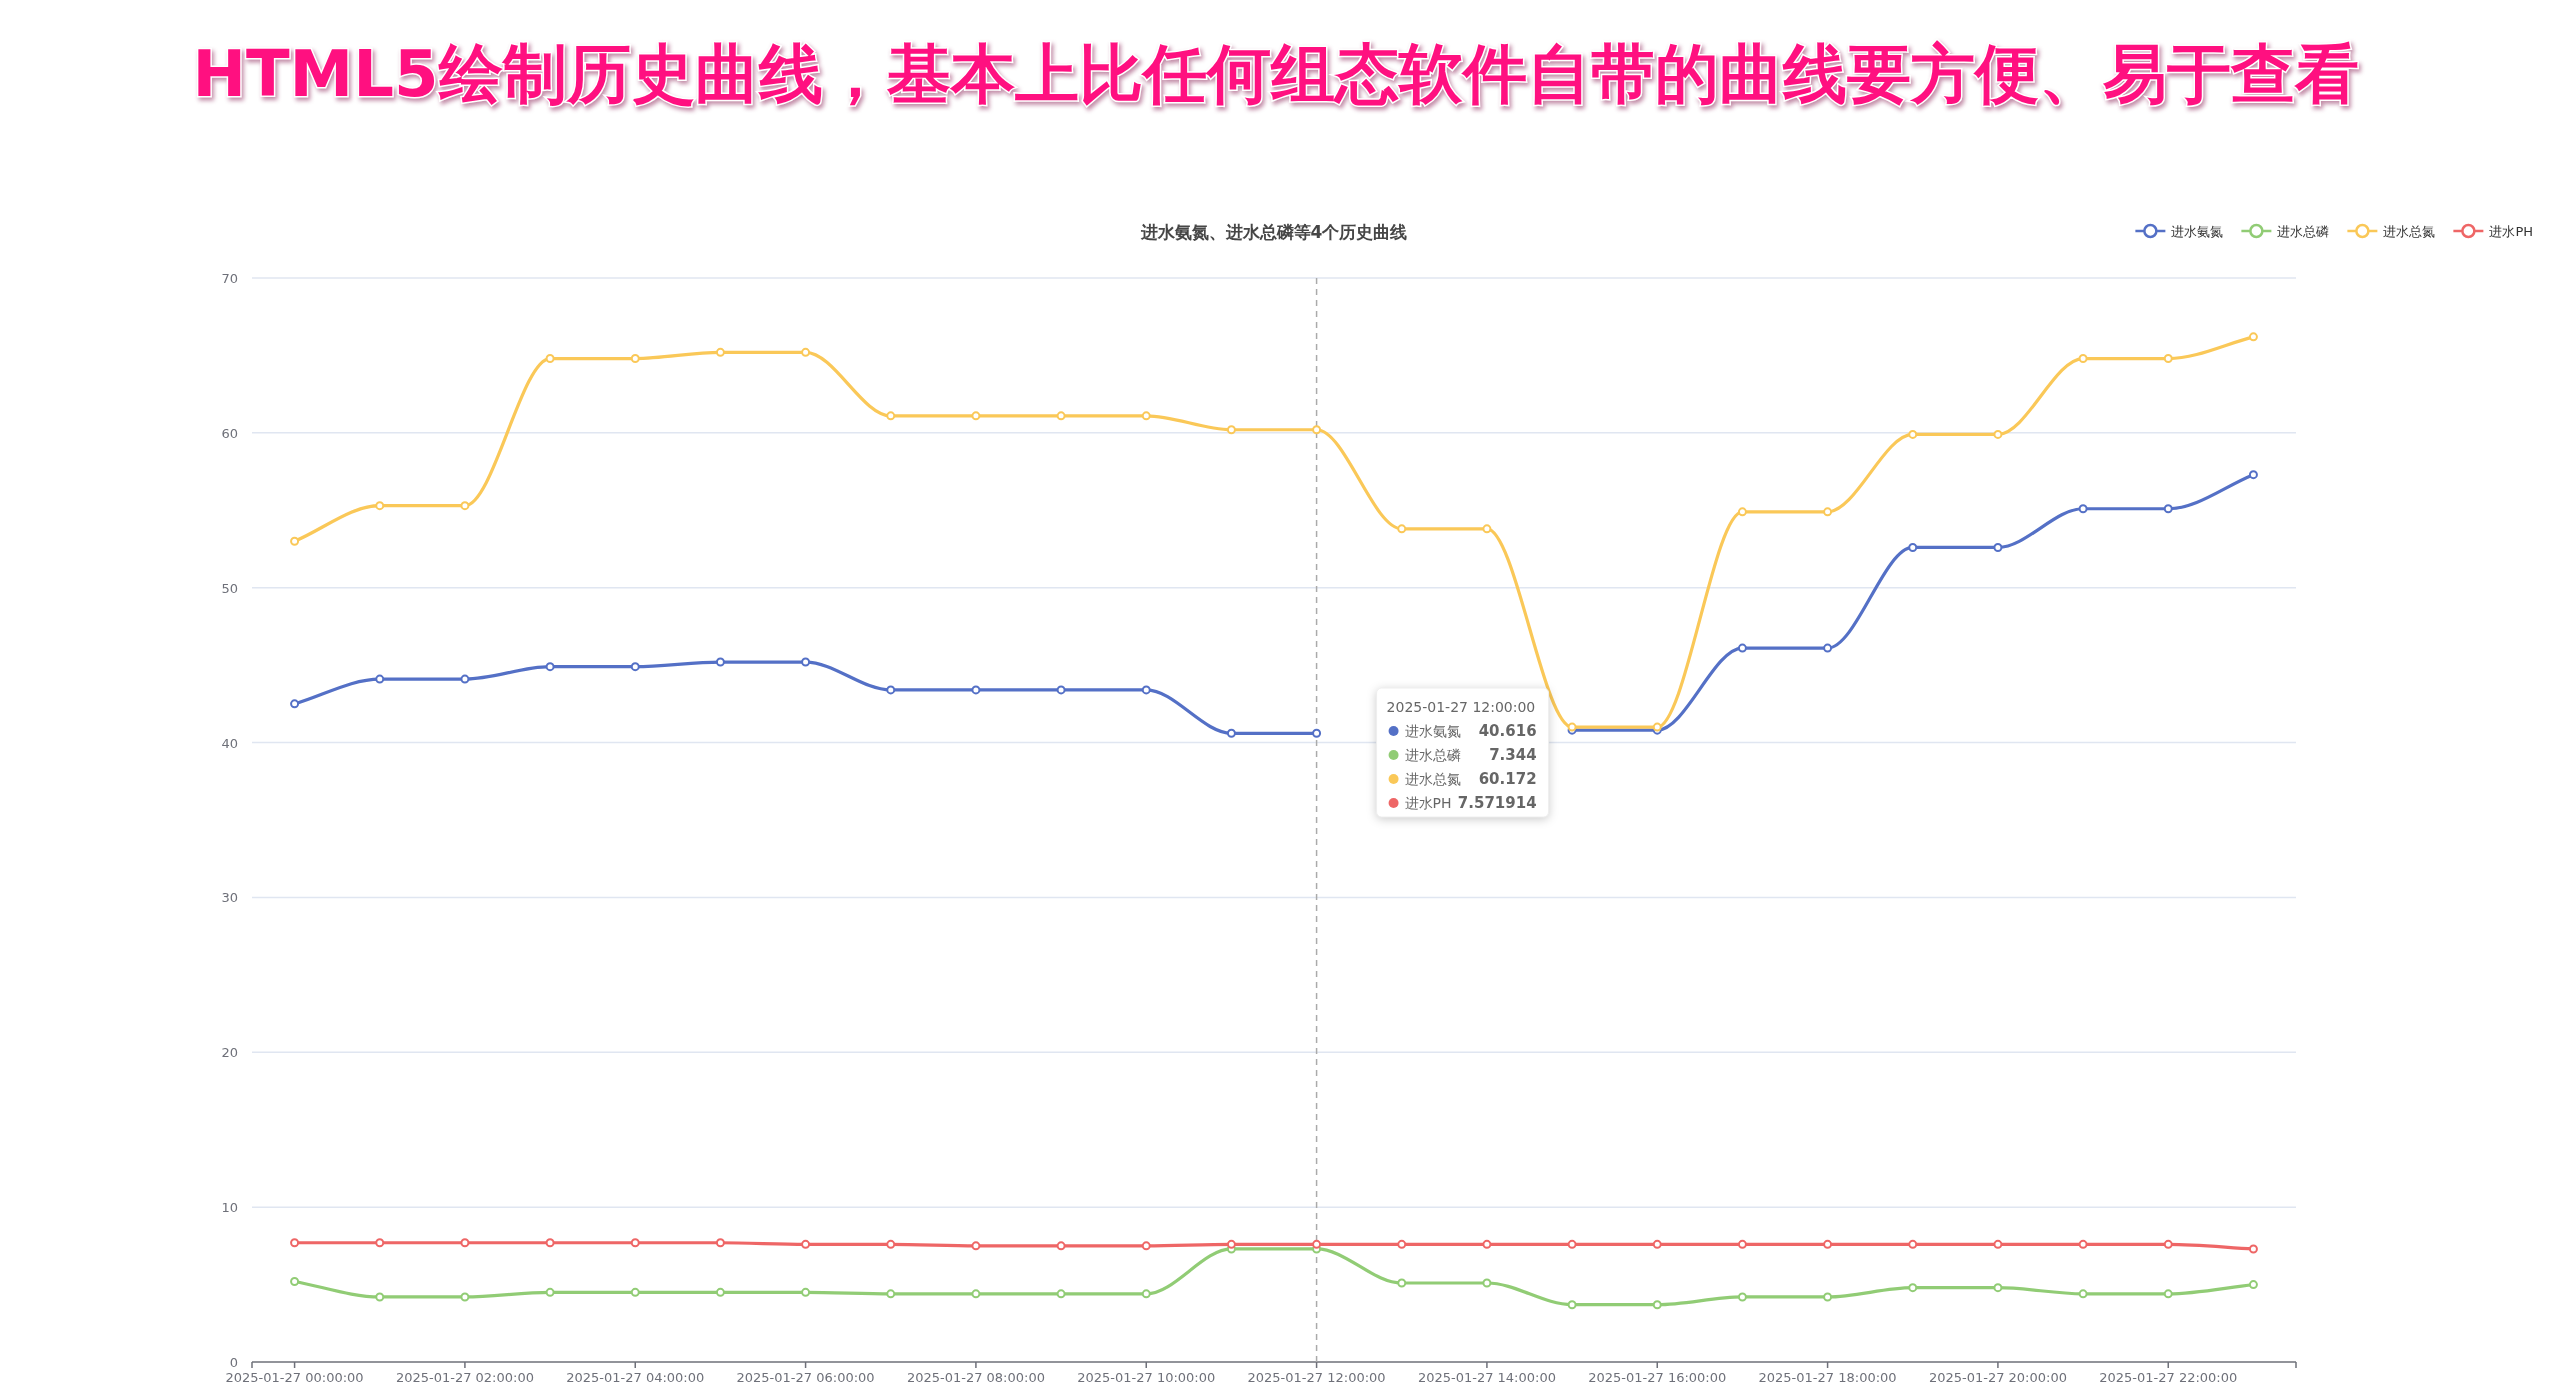  I want to click on y-tick-label: 50, so click(229, 588).